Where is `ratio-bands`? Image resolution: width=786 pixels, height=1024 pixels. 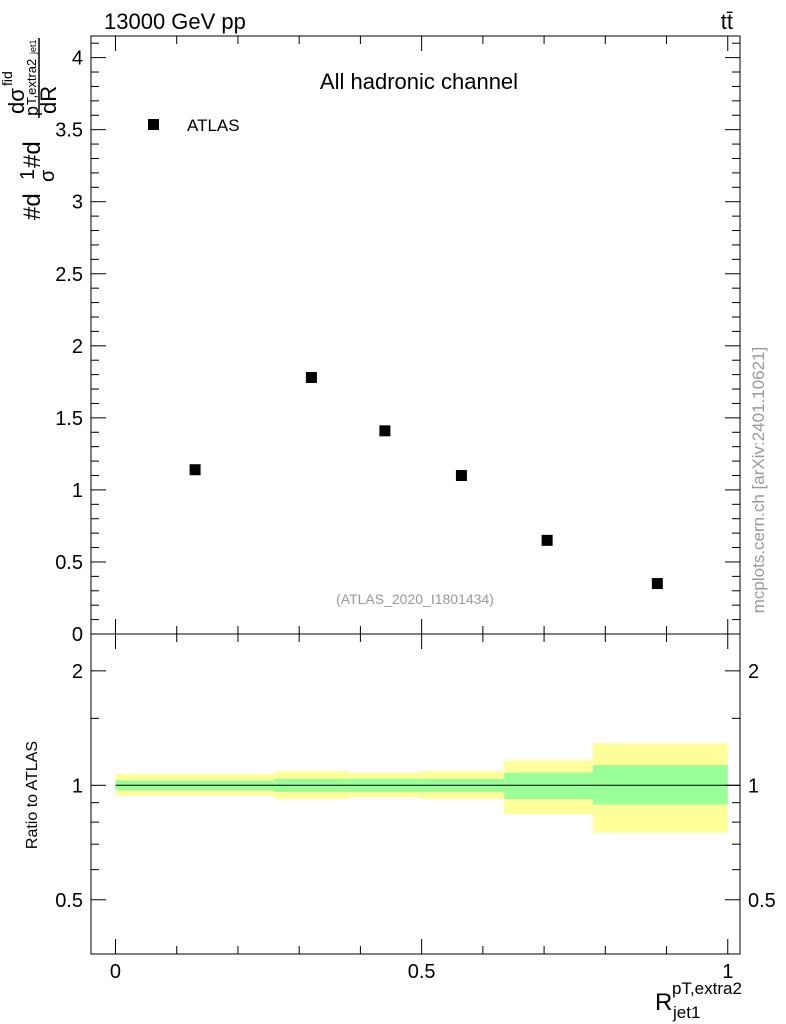 ratio-bands is located at coordinates (427, 788).